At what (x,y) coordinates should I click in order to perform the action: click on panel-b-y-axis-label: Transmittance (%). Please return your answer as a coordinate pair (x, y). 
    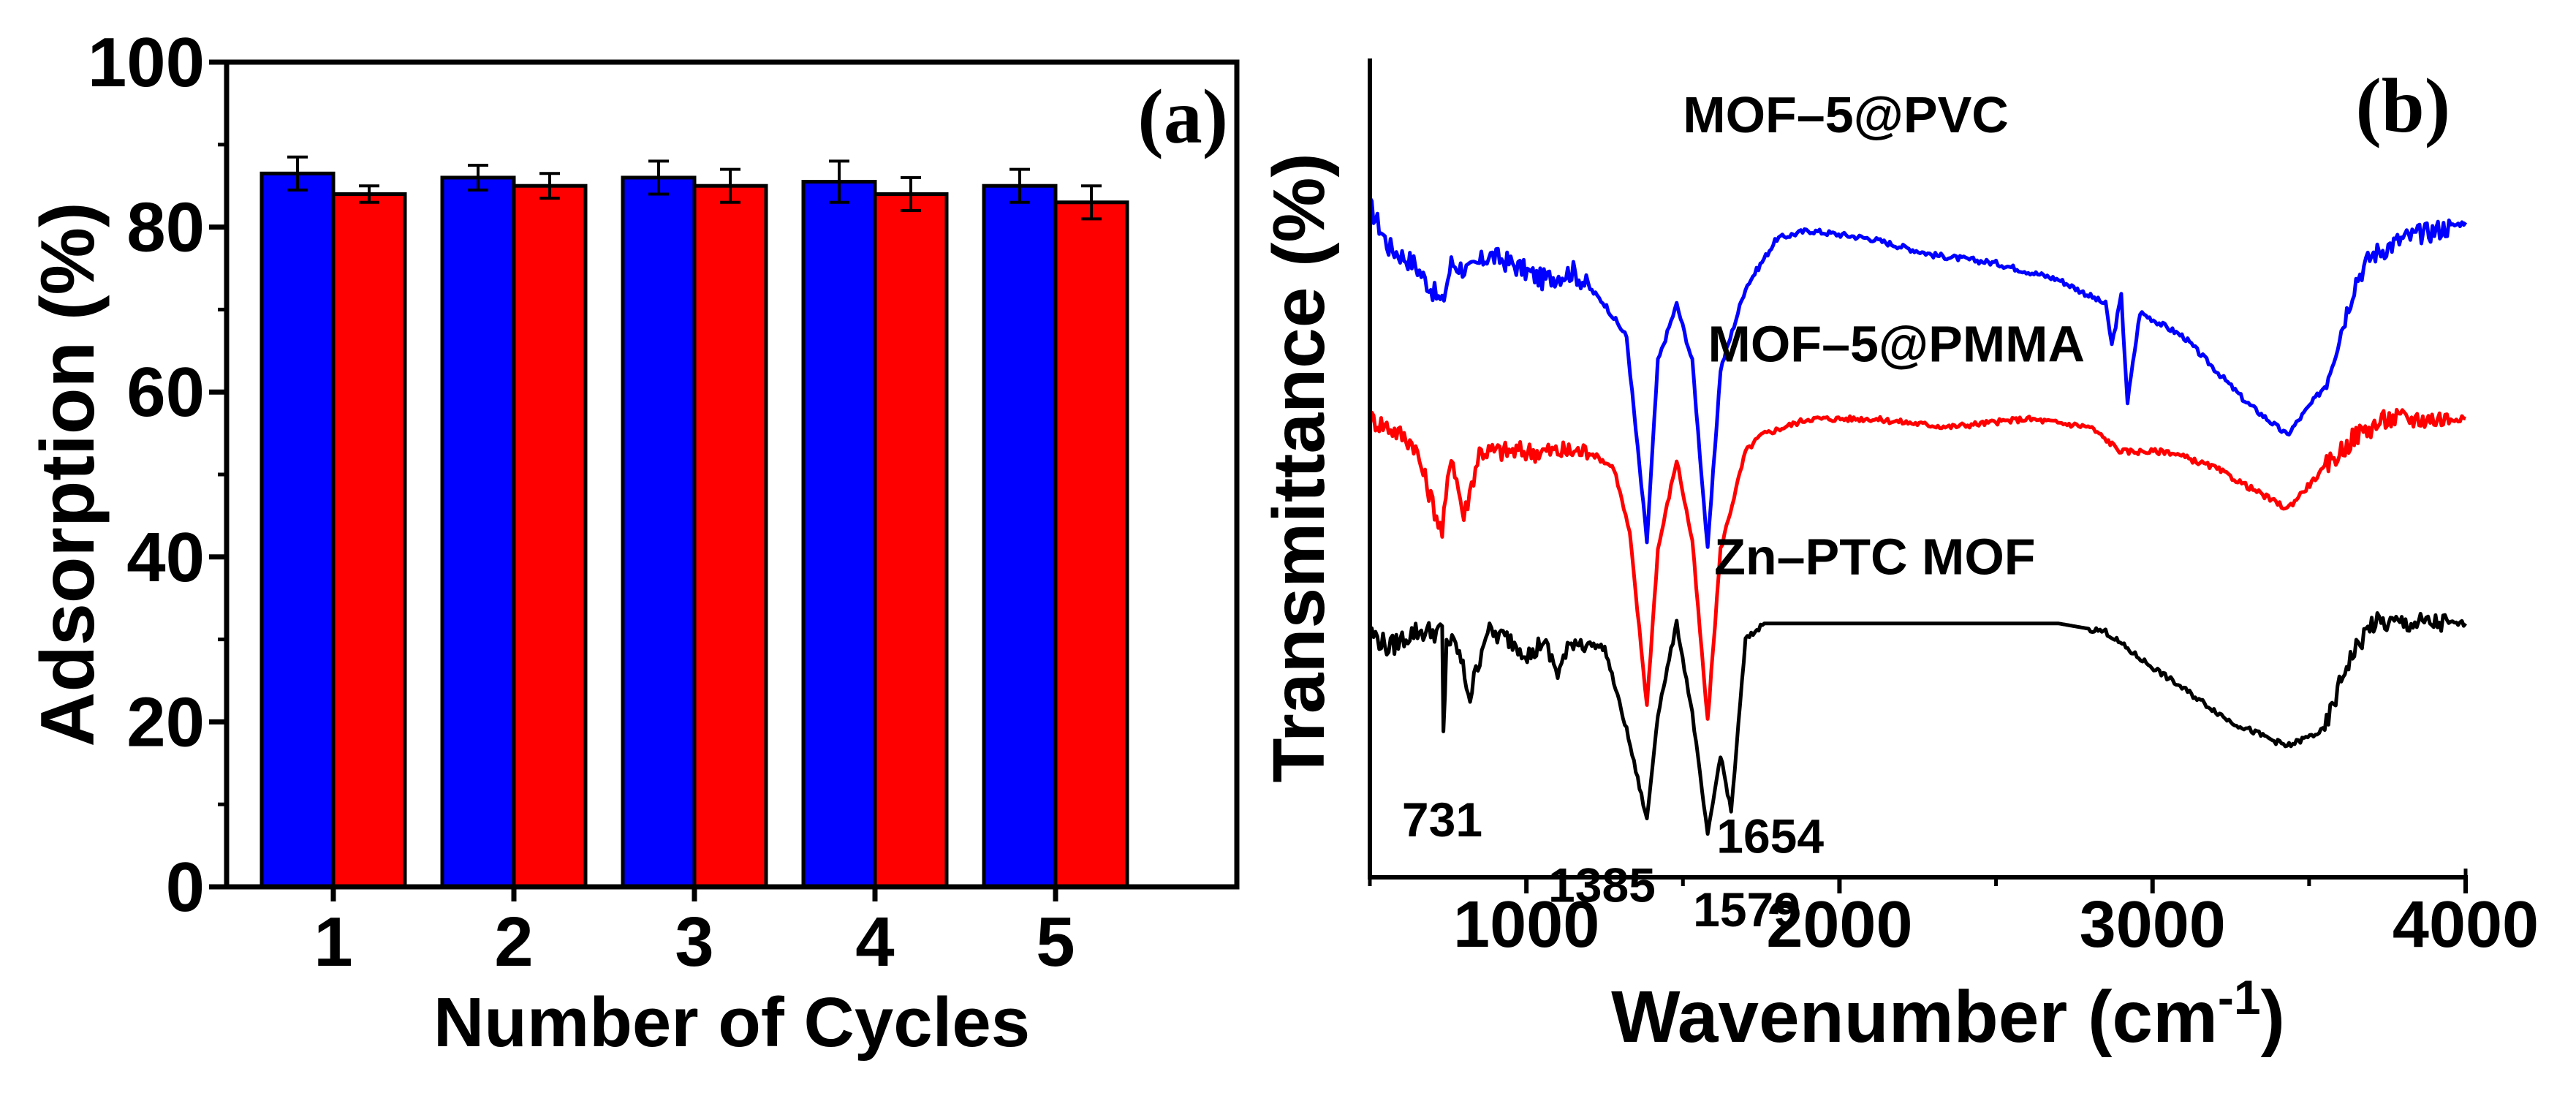
    Looking at the image, I should click on (1299, 468).